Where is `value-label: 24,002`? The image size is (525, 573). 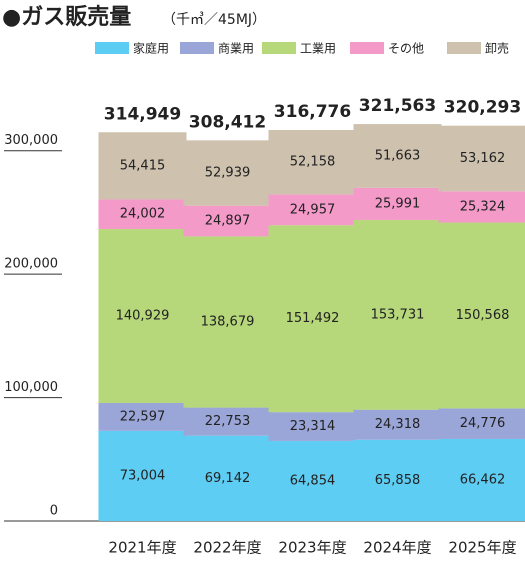
value-label: 24,002 is located at coordinates (143, 214).